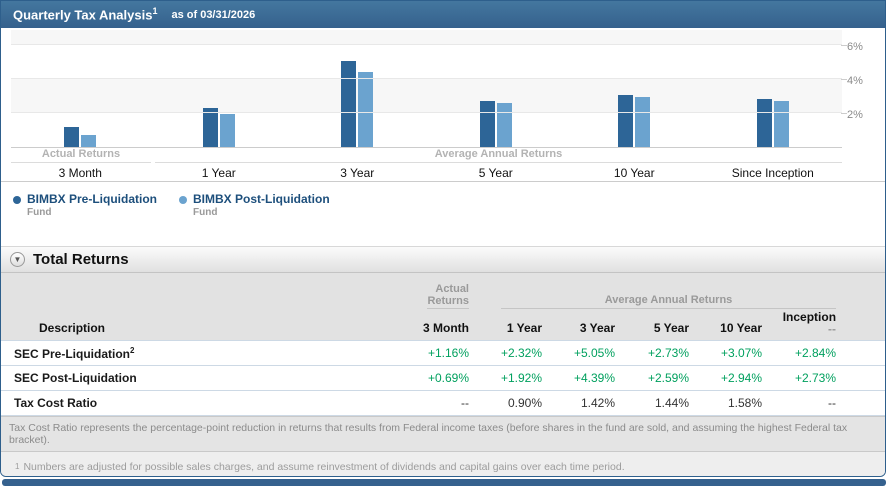  I want to click on legend-text: BIMBX Pre-Liquidation Fund, so click(92, 205).